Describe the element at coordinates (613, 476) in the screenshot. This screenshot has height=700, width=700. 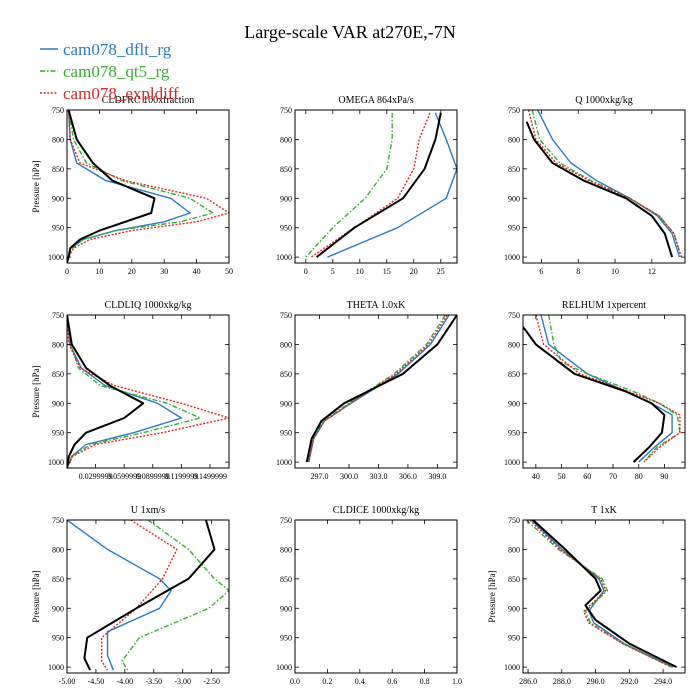
I see `x-tick-label: 70` at that location.